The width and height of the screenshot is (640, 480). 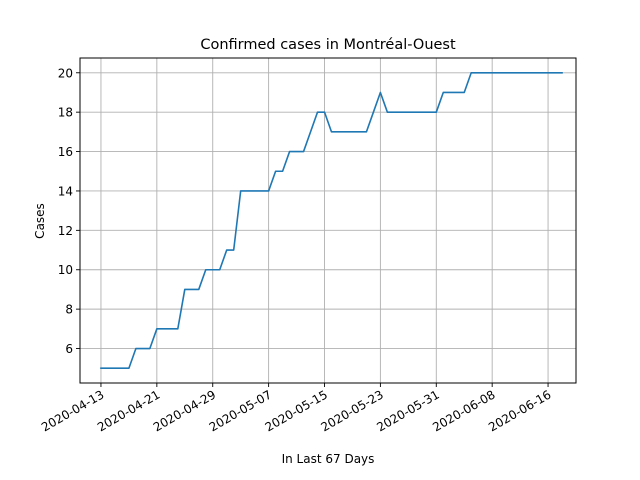 I want to click on y-tick-label: 10, so click(x=65, y=270).